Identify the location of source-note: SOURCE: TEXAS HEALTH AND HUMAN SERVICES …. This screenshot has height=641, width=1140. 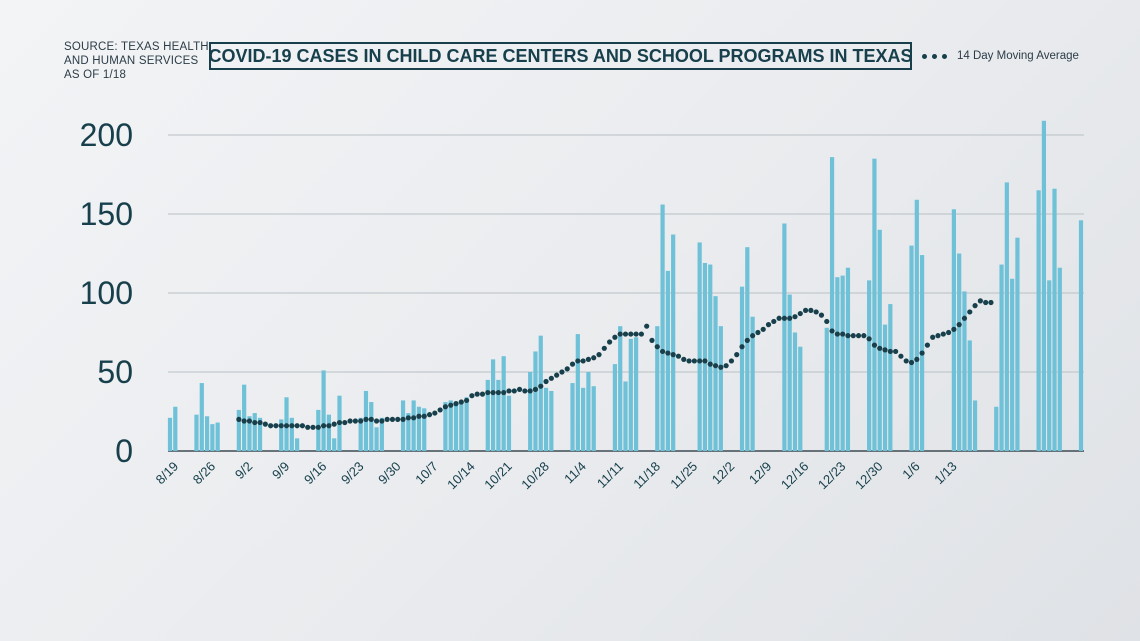
(139, 61).